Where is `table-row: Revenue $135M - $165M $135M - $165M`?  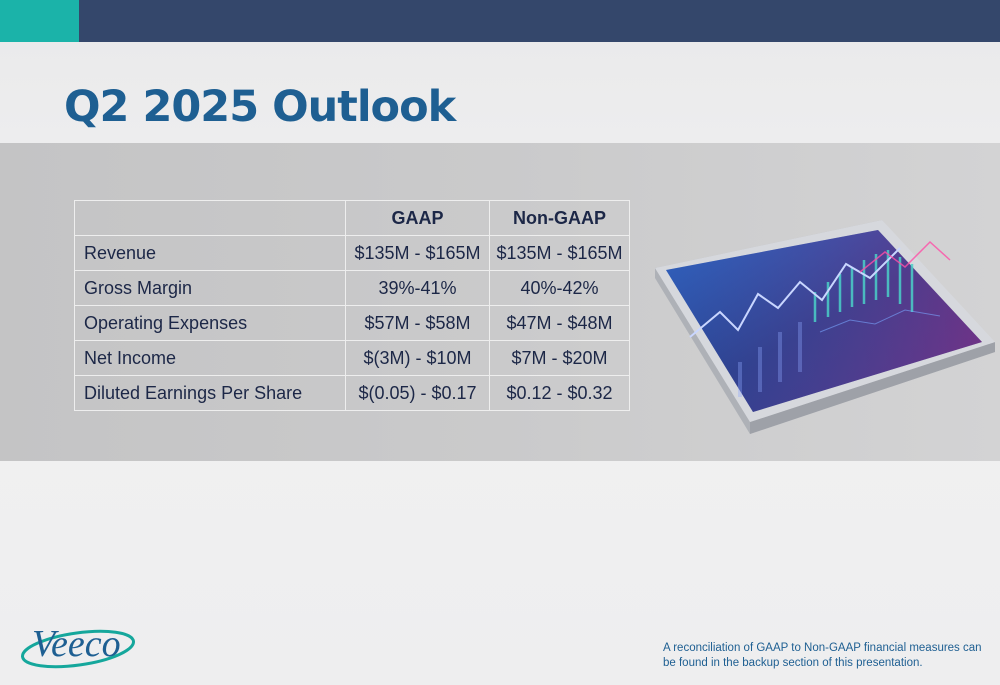
table-row: Revenue $135M - $165M $135M - $165M is located at coordinates (352, 253).